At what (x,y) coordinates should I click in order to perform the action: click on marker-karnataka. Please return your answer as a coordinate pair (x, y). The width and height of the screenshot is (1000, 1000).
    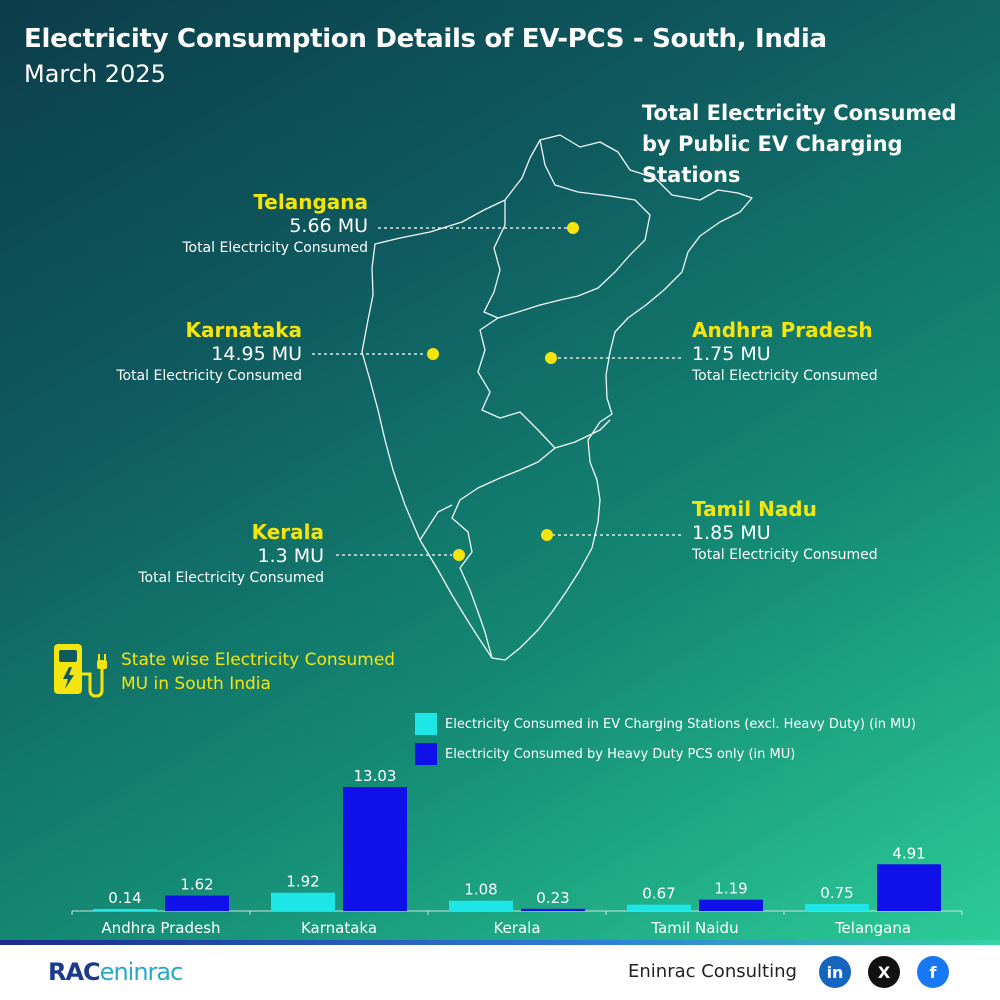
    Looking at the image, I should click on (433, 354).